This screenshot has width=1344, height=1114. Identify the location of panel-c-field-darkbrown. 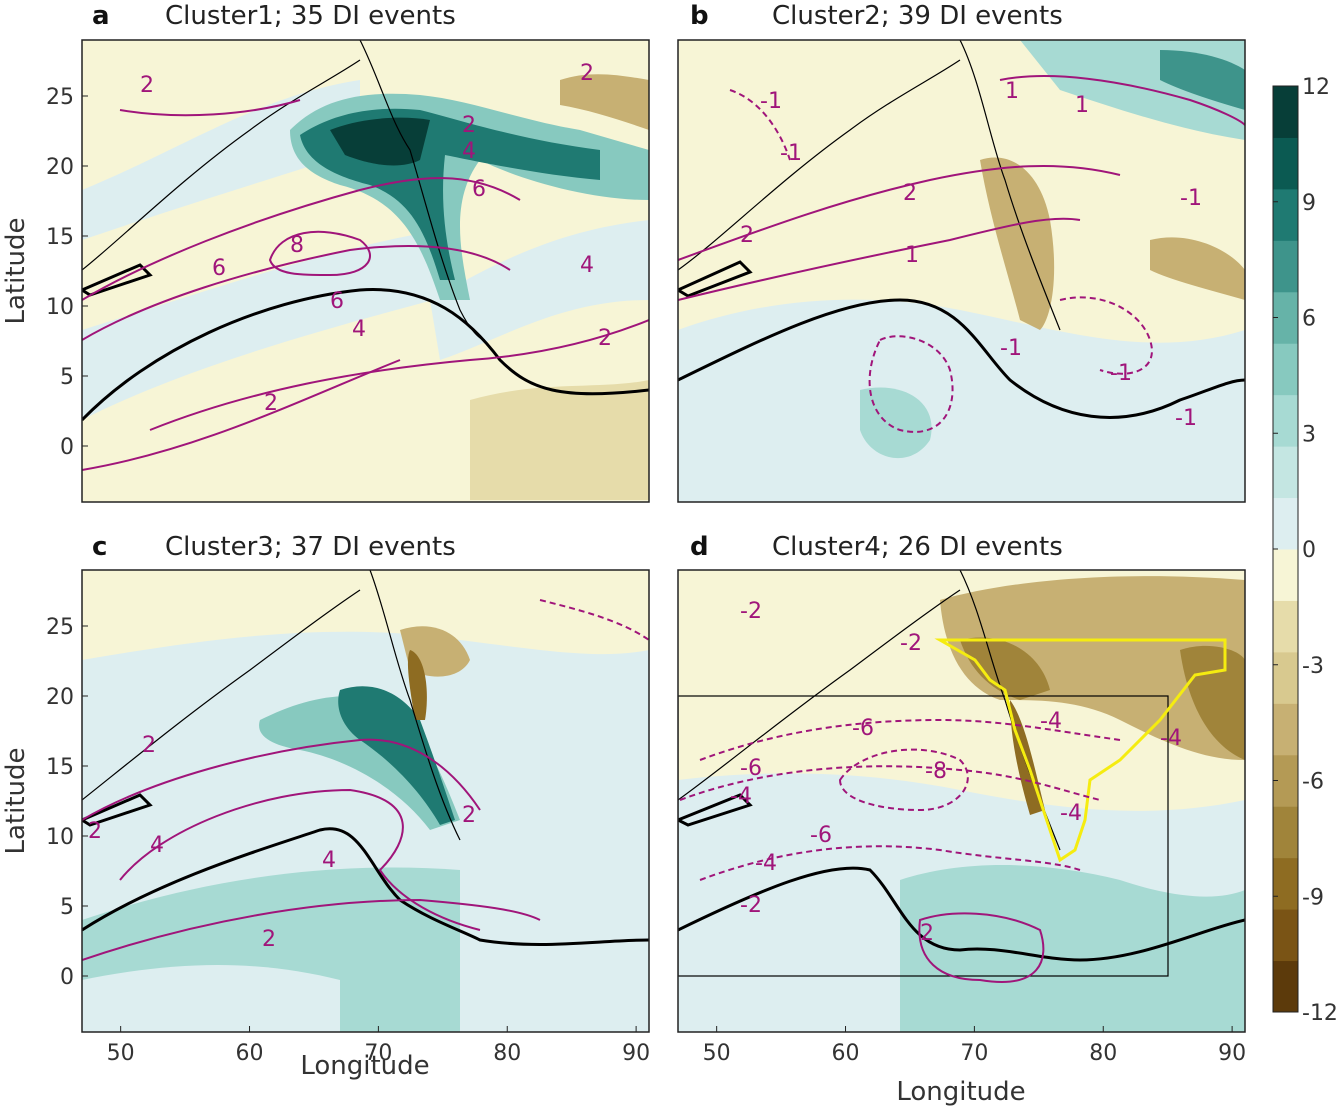
(417, 685).